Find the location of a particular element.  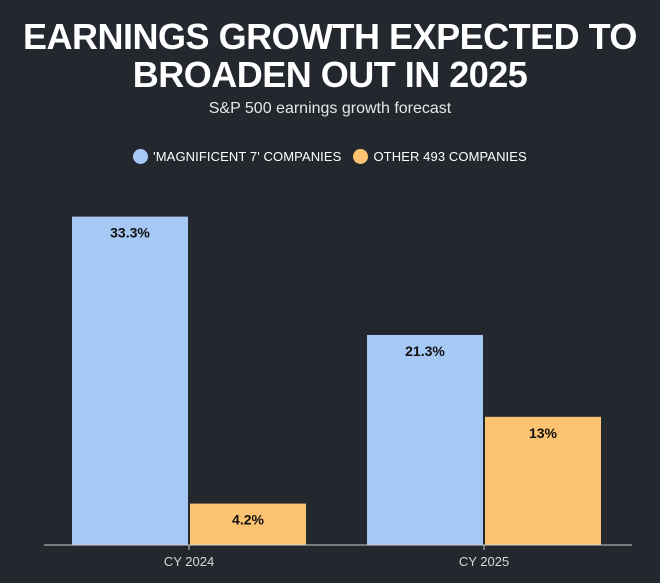

legend-item-magnificent-7: 'MAGNIFICENT 7' COMPANIES is located at coordinates (237, 156).